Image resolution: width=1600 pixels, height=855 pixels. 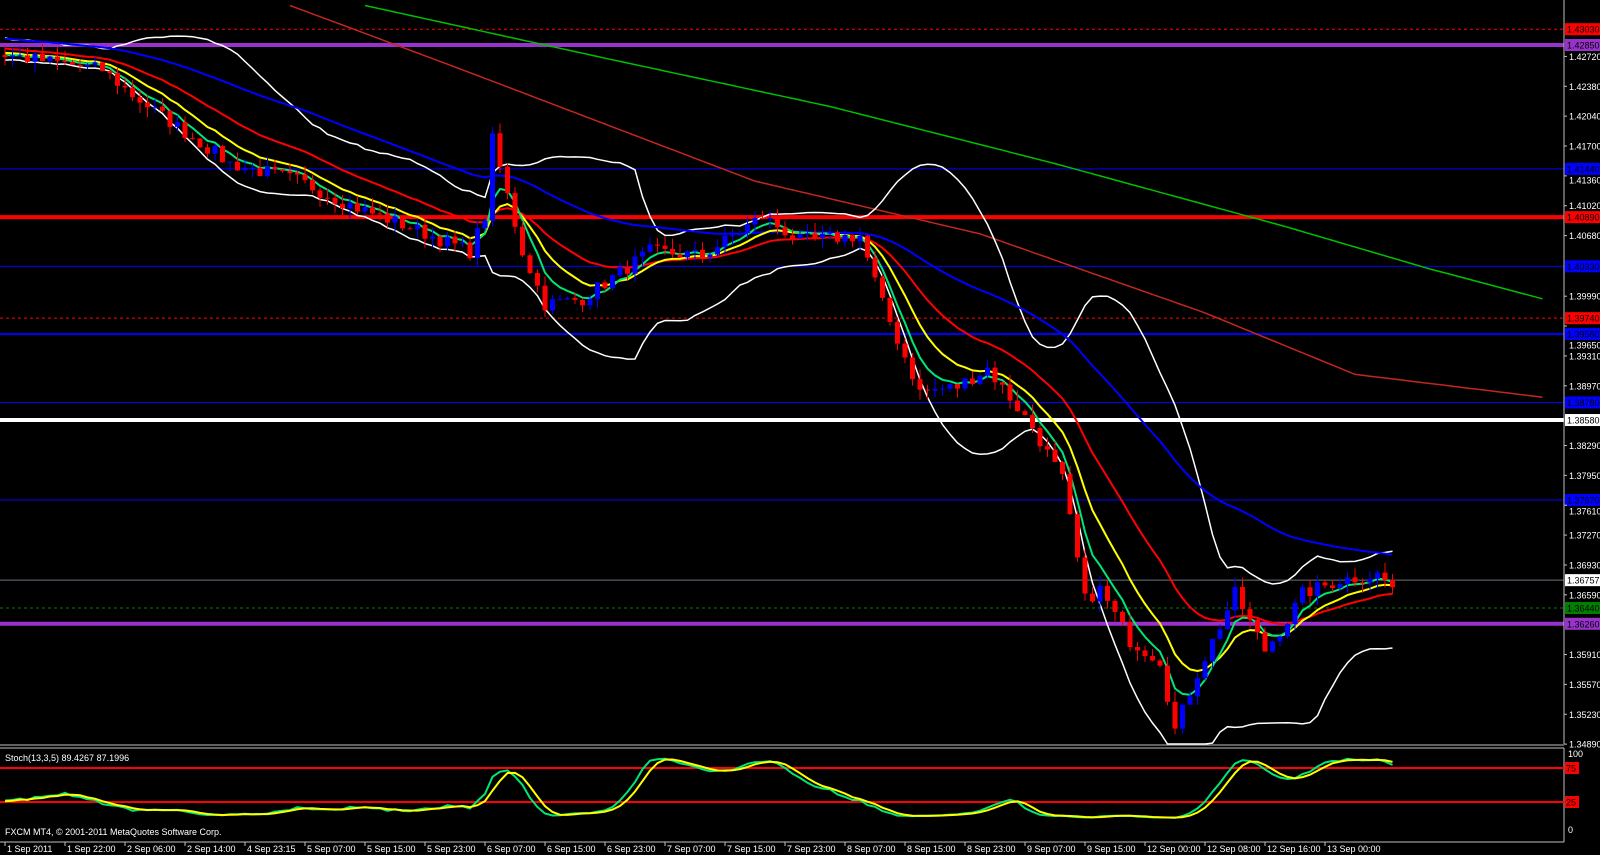 What do you see at coordinates (991, 849) in the screenshot?
I see `time-tick-label: 8 Sep 23:00` at bounding box center [991, 849].